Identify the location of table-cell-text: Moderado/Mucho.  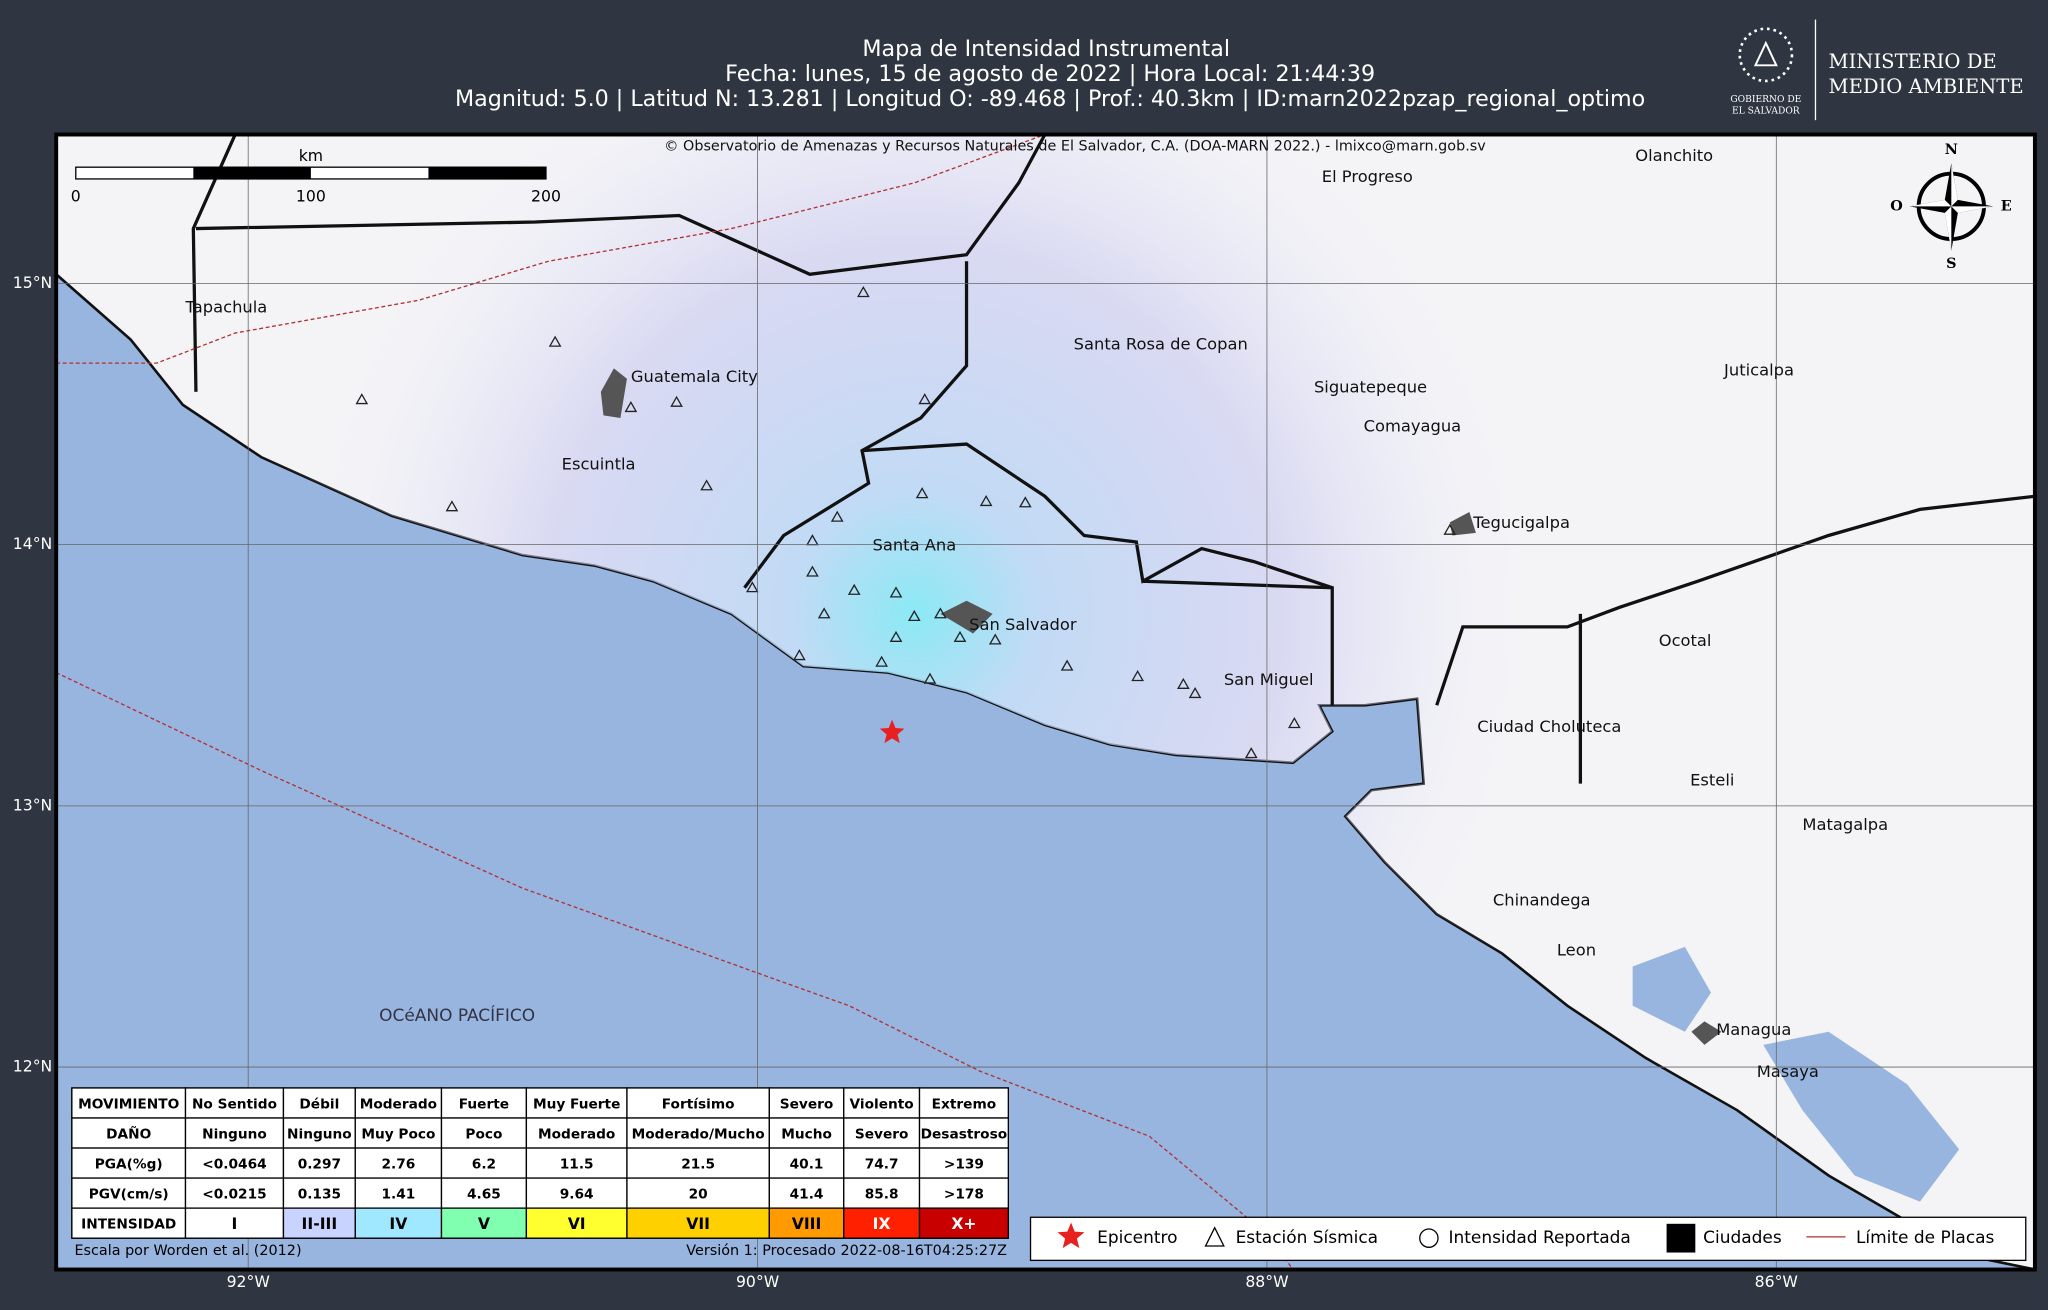
(698, 1134).